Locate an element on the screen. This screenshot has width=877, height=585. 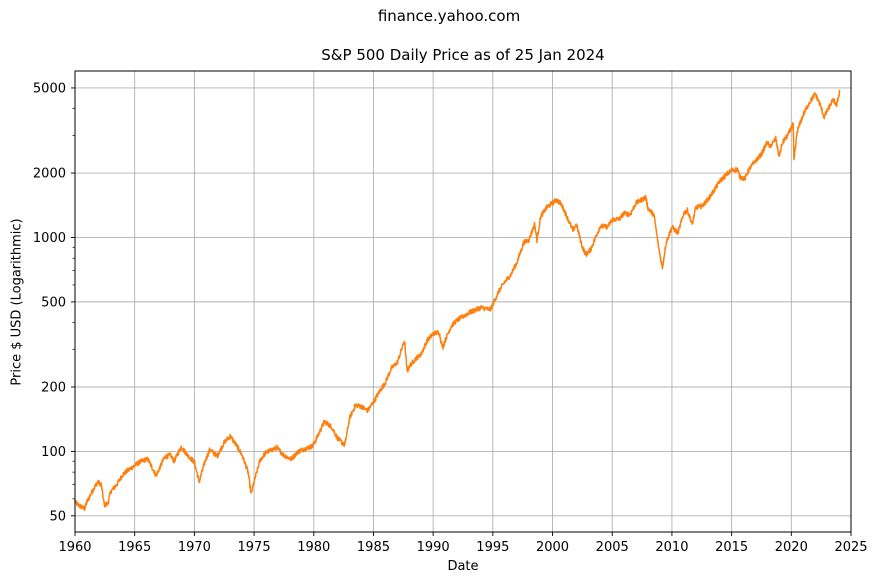
x-tick-label: 1995 is located at coordinates (492, 547).